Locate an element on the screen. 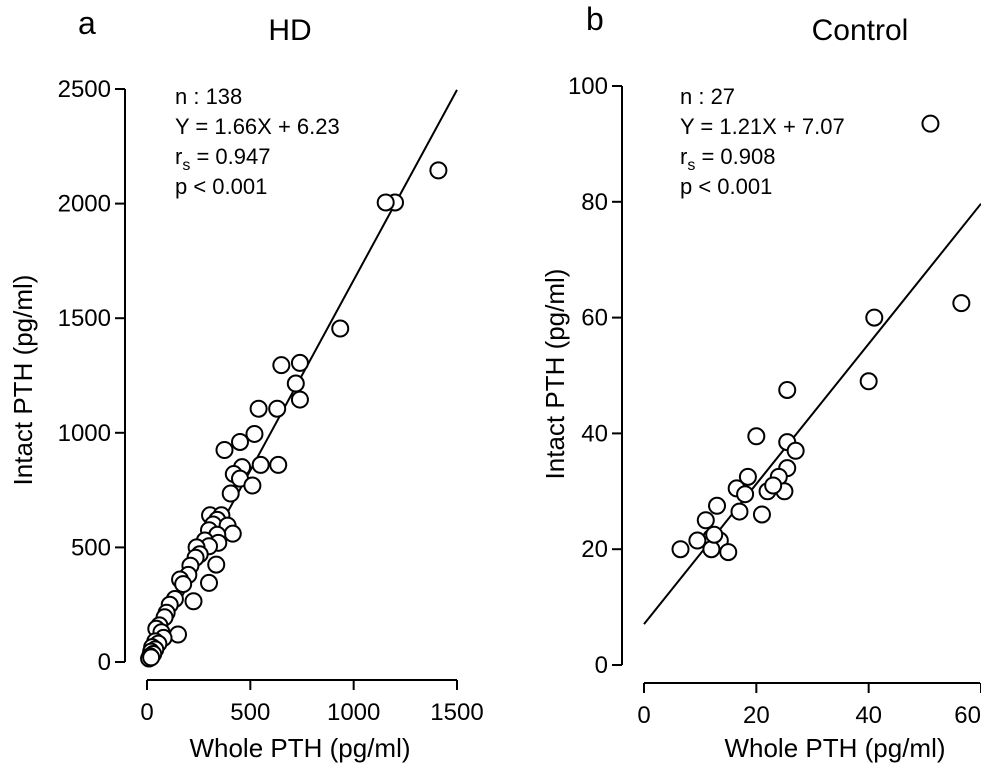 Image resolution: width=981 pixels, height=765 pixels. panel-a-letter: a is located at coordinates (87, 23).